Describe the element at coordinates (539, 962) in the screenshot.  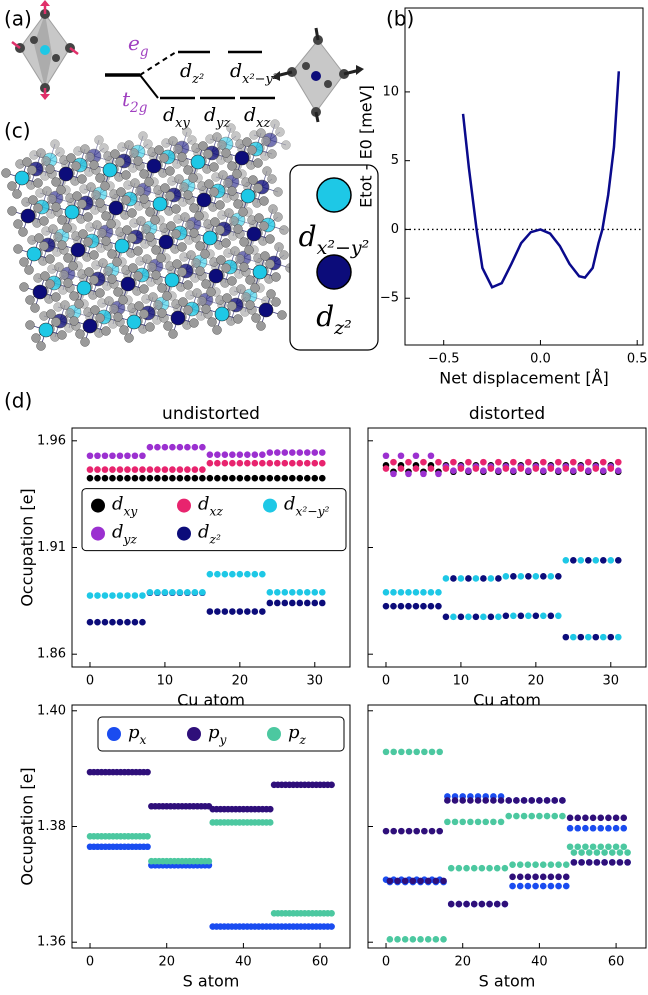
I see `x-tick-label: 40` at that location.